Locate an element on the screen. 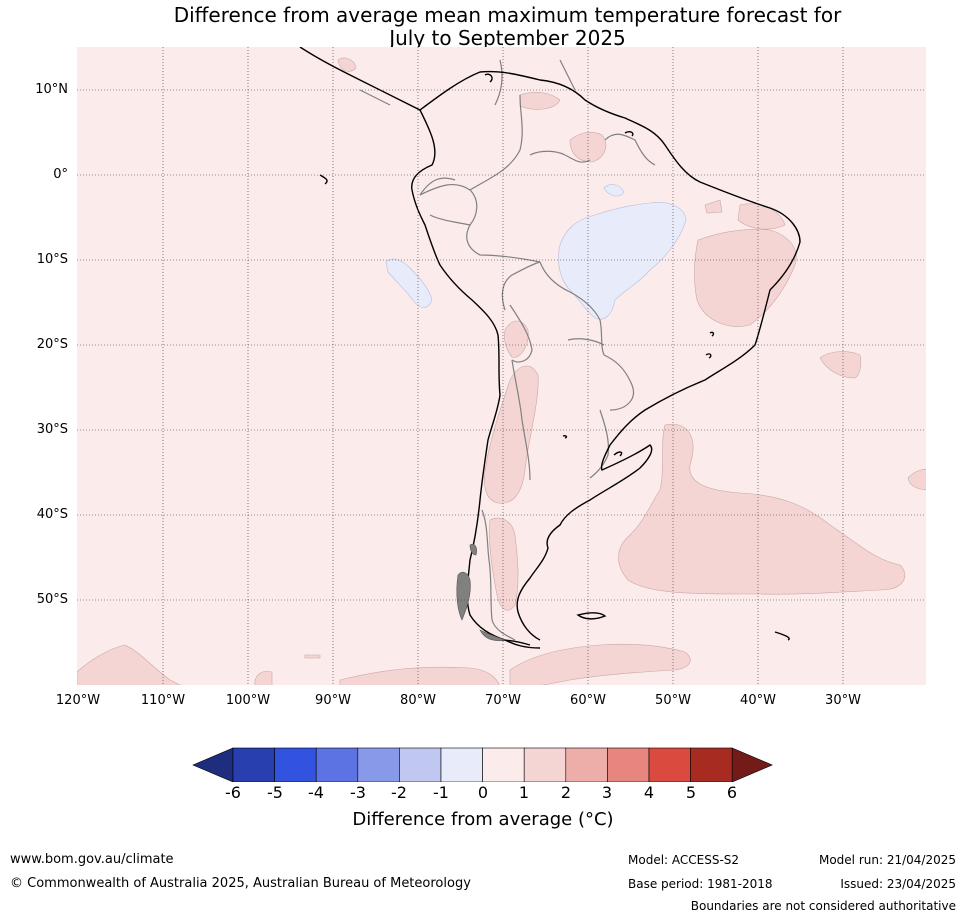 The image size is (965, 919). lon-label-40w: 40°W is located at coordinates (758, 700).